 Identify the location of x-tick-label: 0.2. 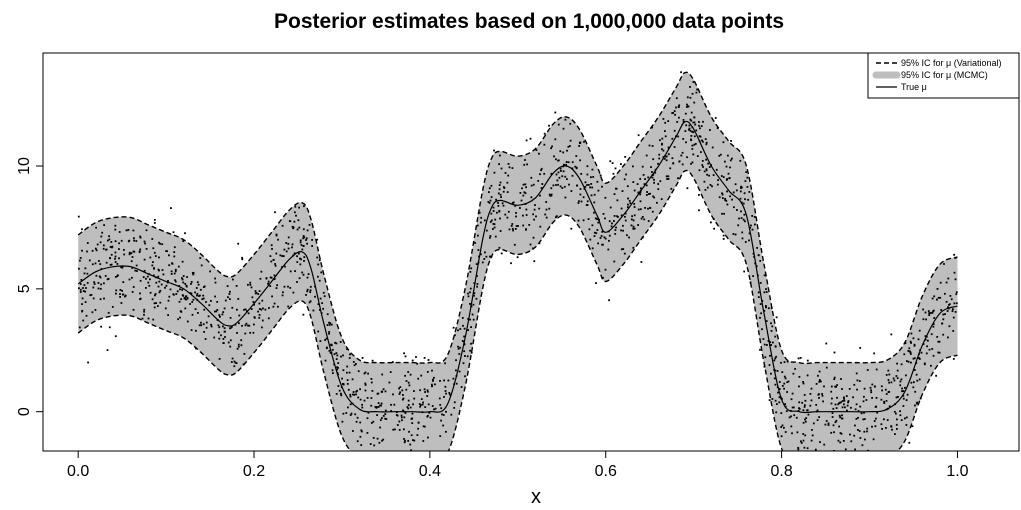
(254, 471).